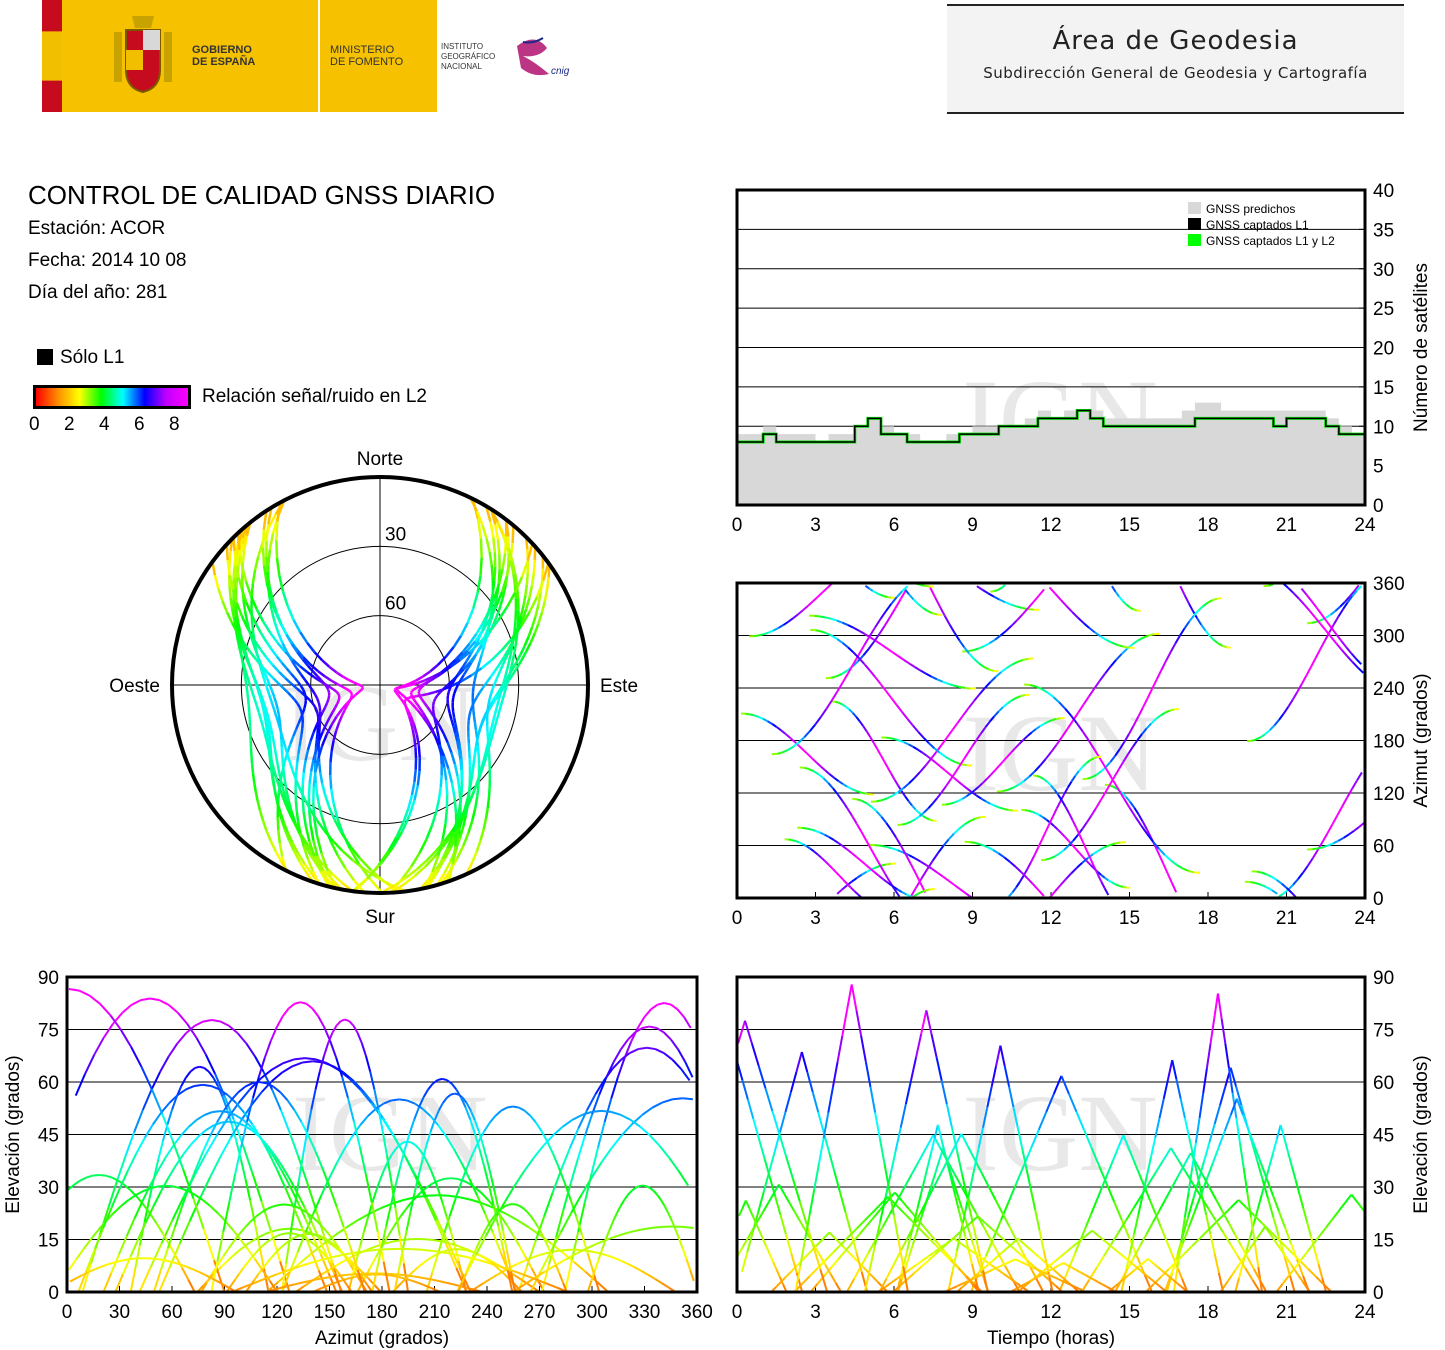  Describe the element at coordinates (1378, 467) in the screenshot. I see `y-tick-label: 5` at that location.